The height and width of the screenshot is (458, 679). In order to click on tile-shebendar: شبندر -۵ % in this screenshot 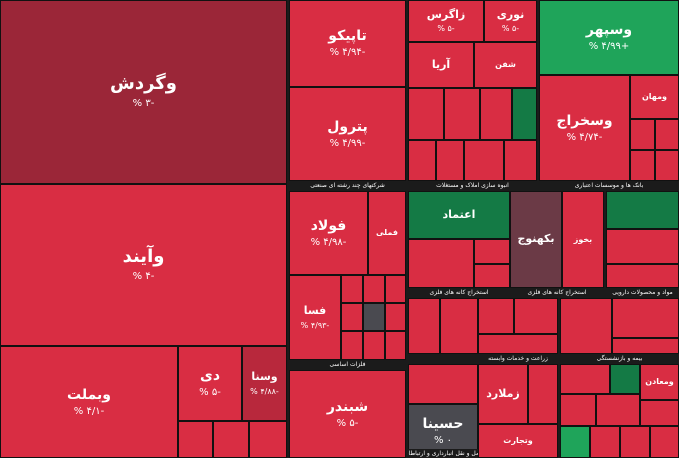, I will do `click(347, 414)`.